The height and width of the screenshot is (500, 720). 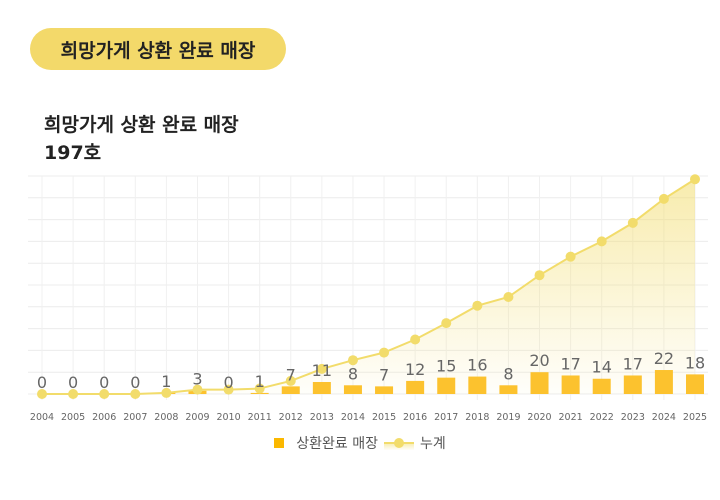 What do you see at coordinates (279, 443) in the screenshot?
I see `legend-bar-swatch` at bounding box center [279, 443].